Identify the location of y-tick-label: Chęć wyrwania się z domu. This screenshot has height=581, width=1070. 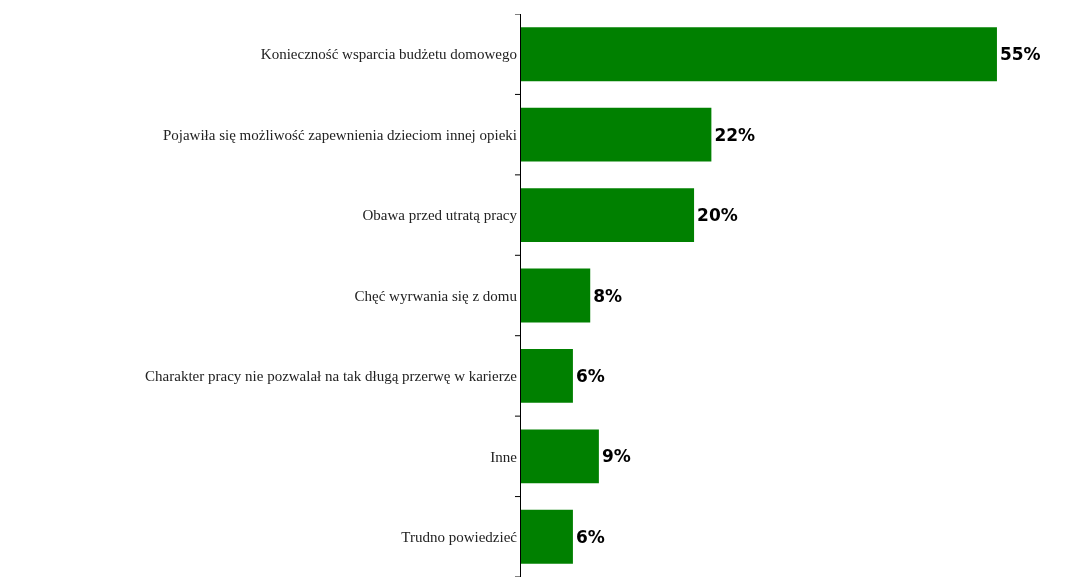
(436, 295).